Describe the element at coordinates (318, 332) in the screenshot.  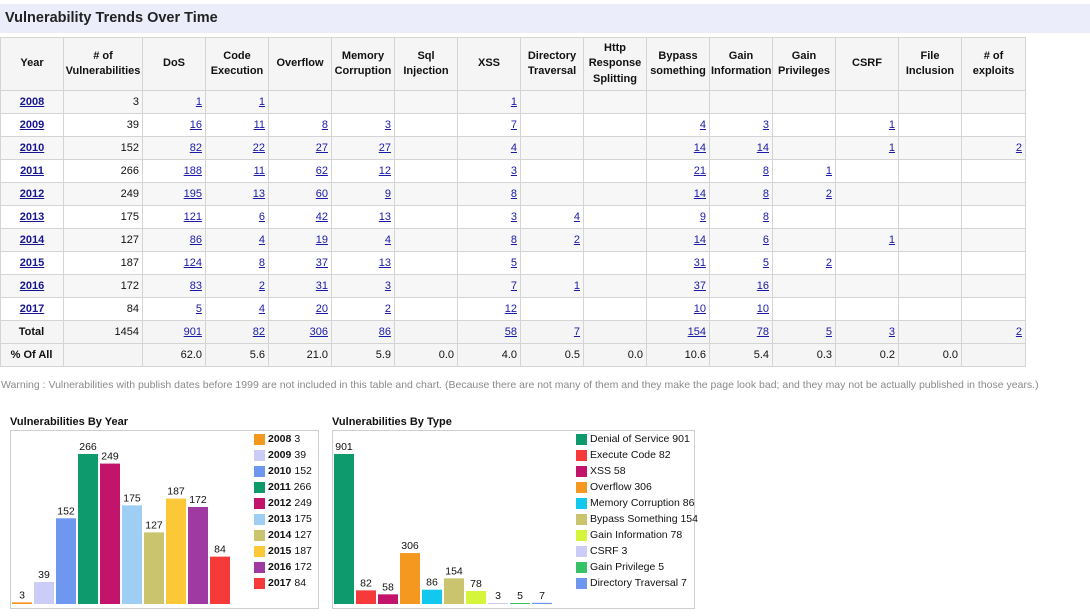
I see `total-link: 306` at that location.